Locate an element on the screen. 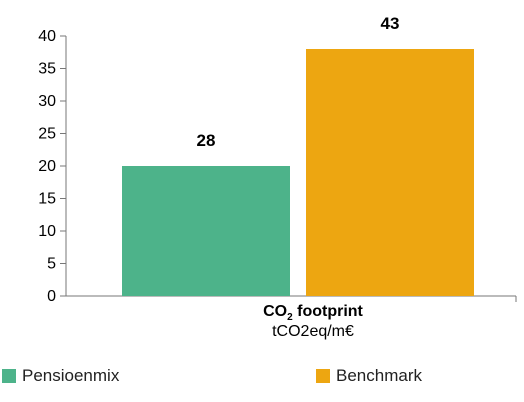  y-tick-label: 40 is located at coordinates (47, 36).